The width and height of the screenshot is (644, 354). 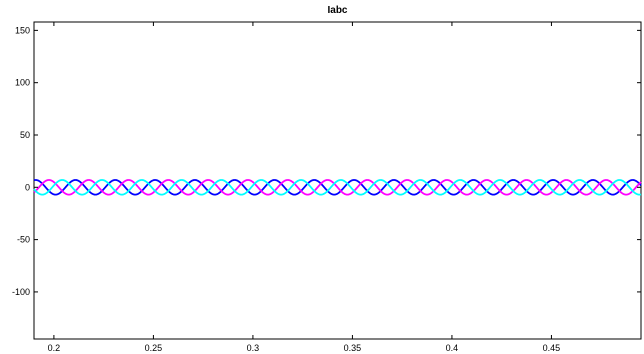 I want to click on y-tick-label: 0, so click(x=27, y=187).